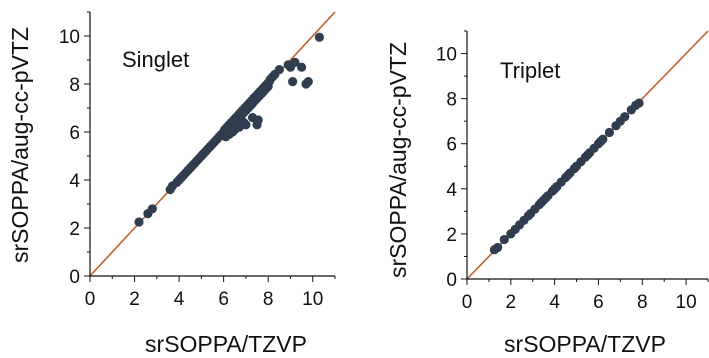 The height and width of the screenshot is (358, 709). I want to click on singlet-x-tick-label: 10, so click(312, 299).